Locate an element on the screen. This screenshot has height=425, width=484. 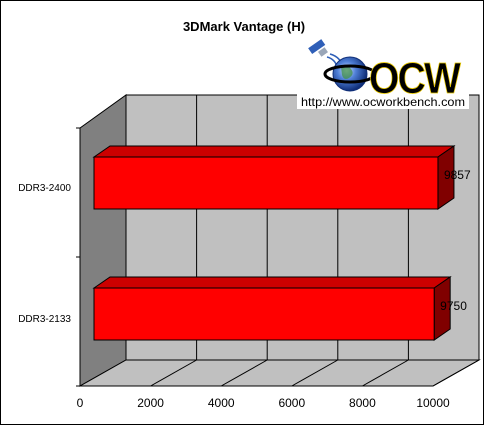
x-tick-label: 6000 is located at coordinates (291, 403).